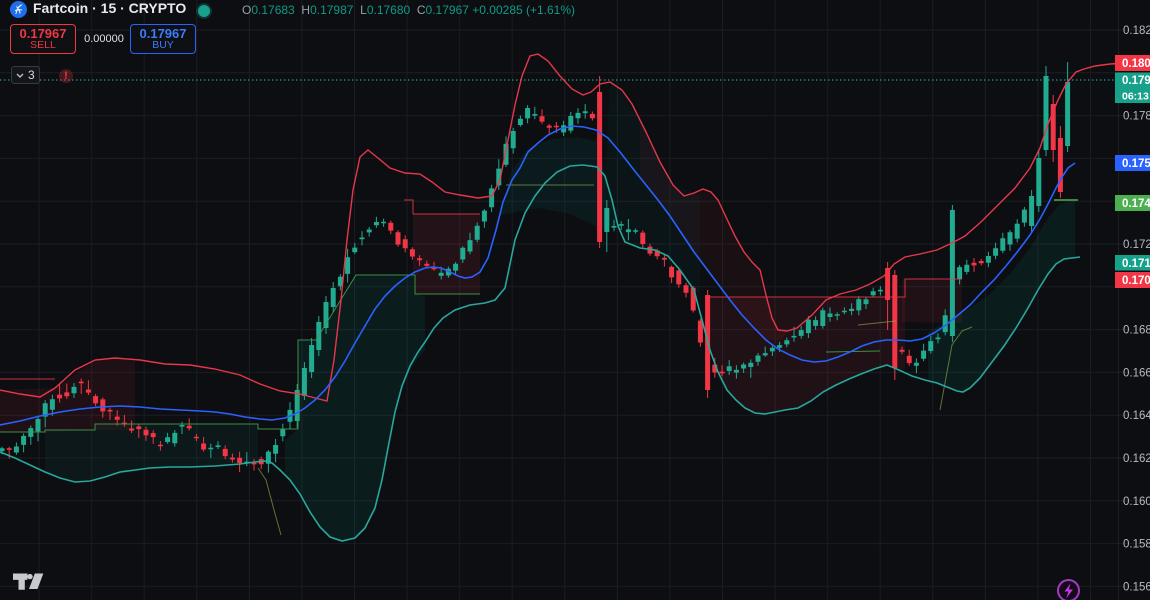 The height and width of the screenshot is (600, 1150). Describe the element at coordinates (1136, 373) in the screenshot. I see `svg-text: 0.166` at that location.